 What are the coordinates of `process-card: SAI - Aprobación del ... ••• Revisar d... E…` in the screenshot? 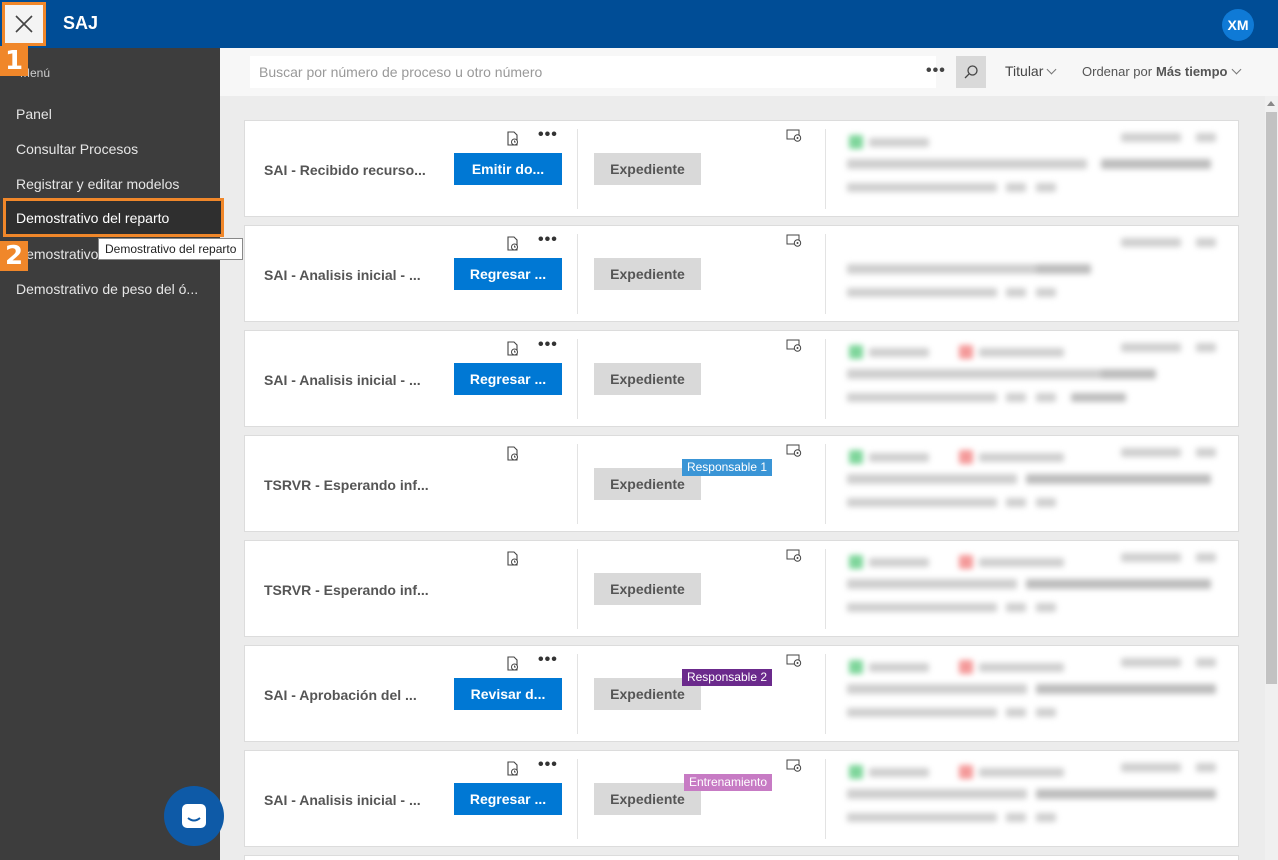 It's located at (741, 693).